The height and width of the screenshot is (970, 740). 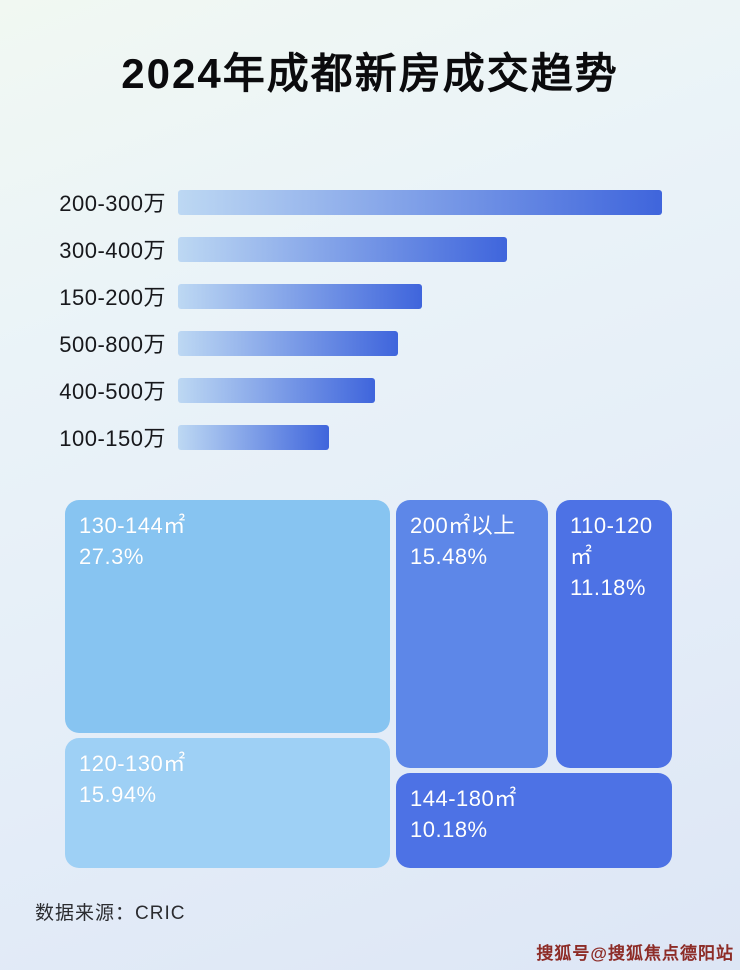 What do you see at coordinates (118, 794) in the screenshot?
I see `tile-value: 15.94%` at bounding box center [118, 794].